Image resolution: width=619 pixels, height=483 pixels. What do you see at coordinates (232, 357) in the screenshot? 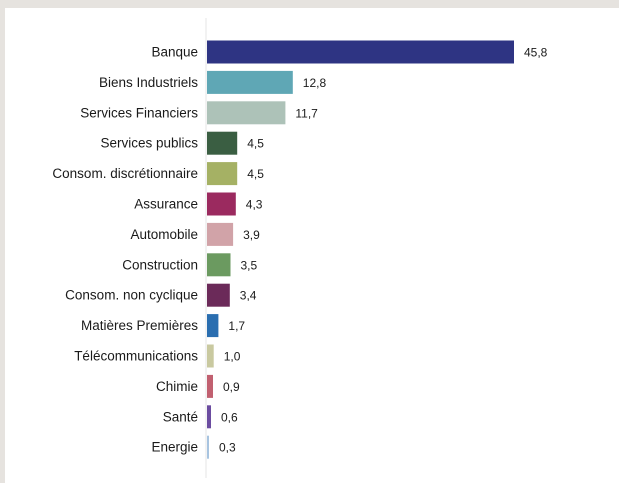
I see `value-label: 1,0` at bounding box center [232, 357].